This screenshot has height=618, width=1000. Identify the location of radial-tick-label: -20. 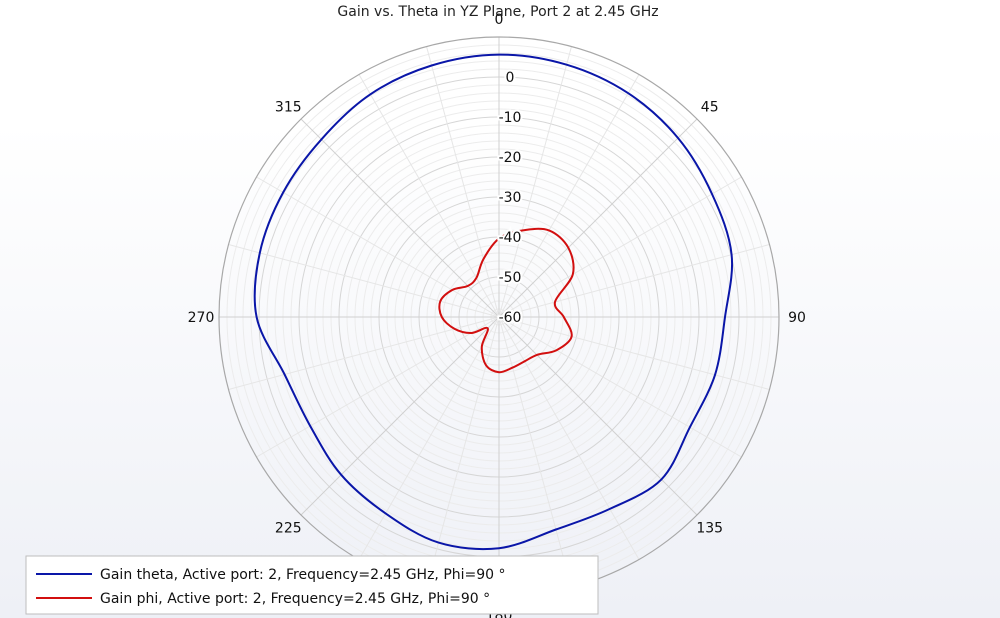
(510, 158).